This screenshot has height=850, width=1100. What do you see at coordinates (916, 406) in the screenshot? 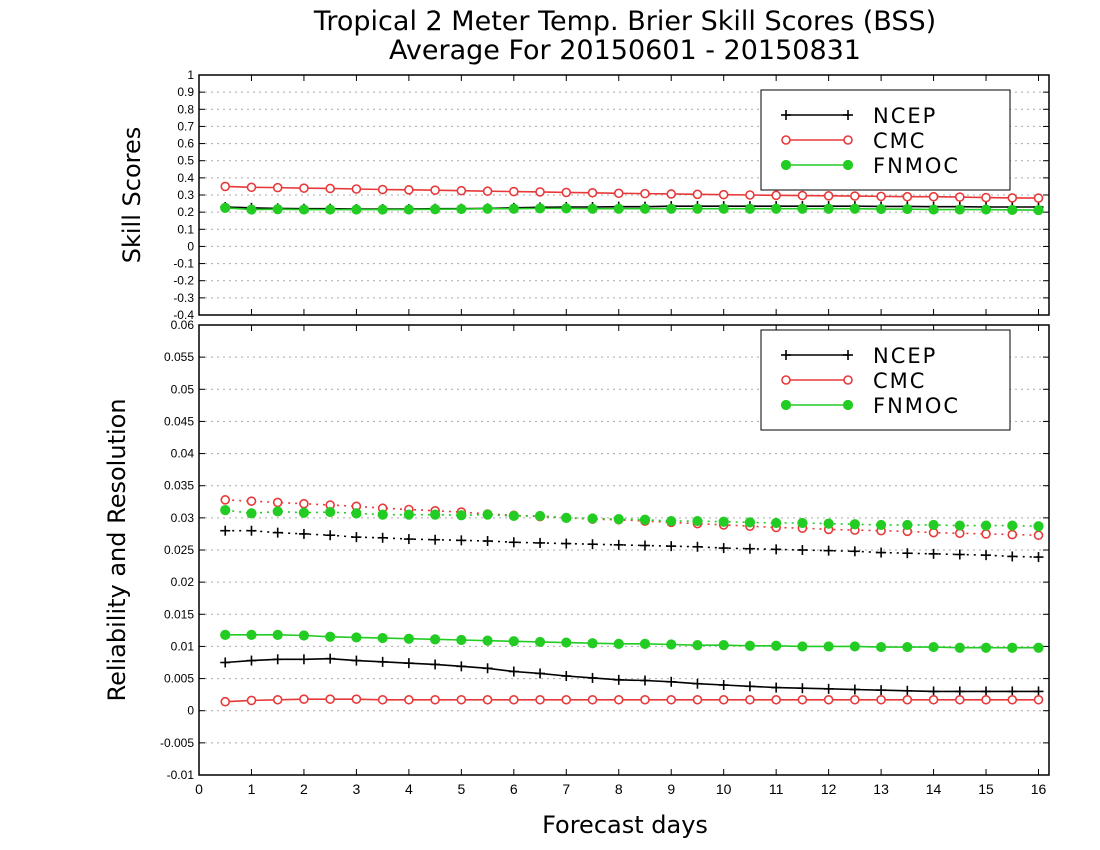
I see `legend-label-fnmoc: FNMOC` at bounding box center [916, 406].